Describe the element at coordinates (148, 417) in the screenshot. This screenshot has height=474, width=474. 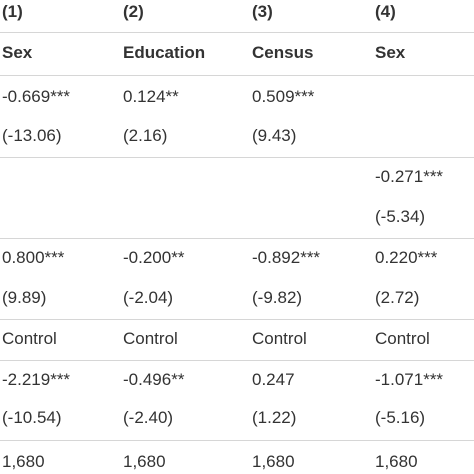
I see `table-cell: (-2.40)` at that location.